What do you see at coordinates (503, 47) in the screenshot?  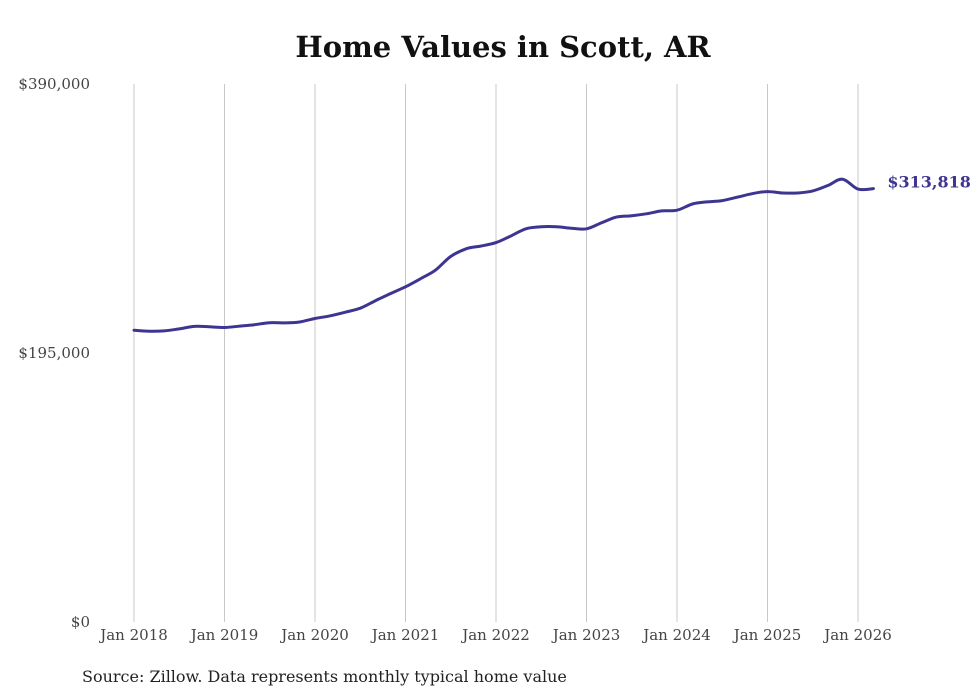 I see `chart-title: Home Values in Scott, AR` at bounding box center [503, 47].